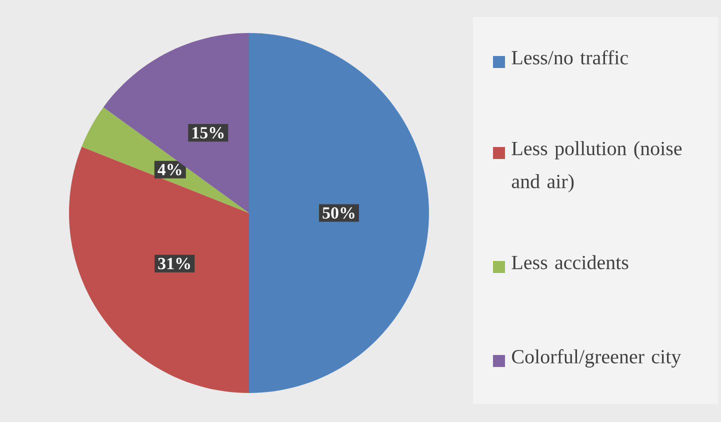 The height and width of the screenshot is (422, 721). What do you see at coordinates (338, 213) in the screenshot?
I see `data-label: 50%` at bounding box center [338, 213].